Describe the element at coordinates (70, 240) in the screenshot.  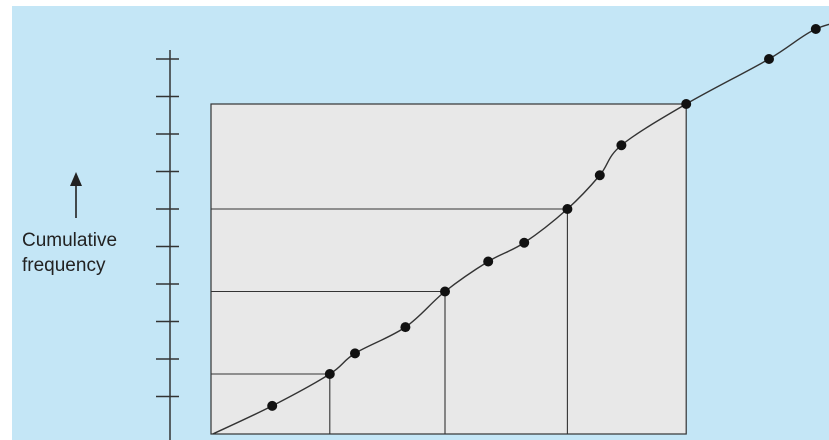
I see `y-axis-label-line-1: Cumulative` at that location.